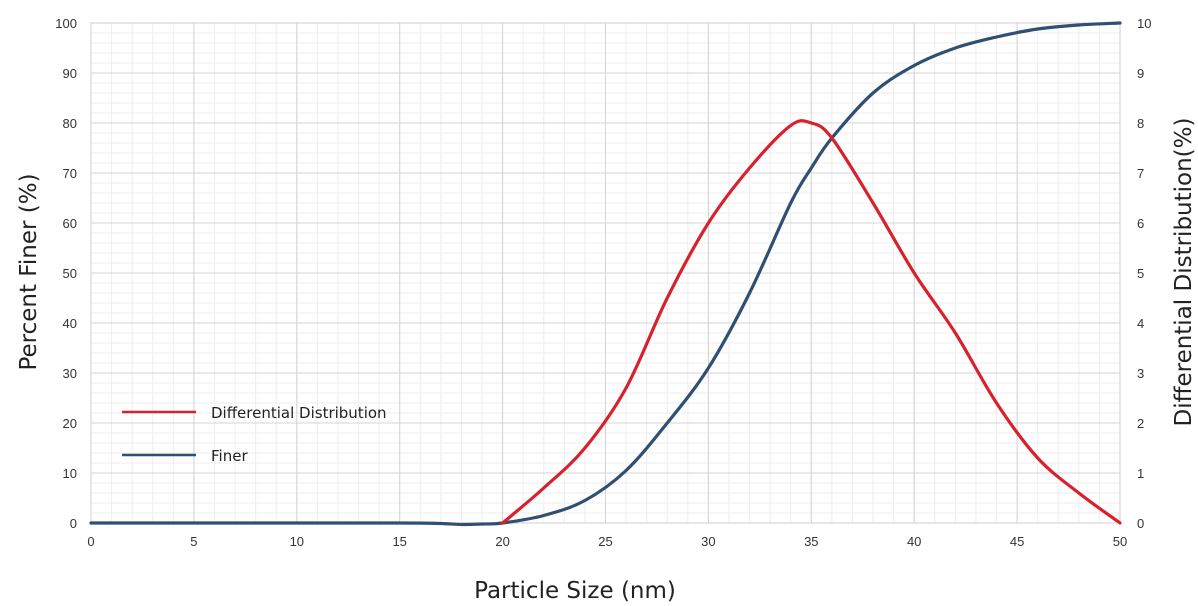 This screenshot has width=1198, height=606. I want to click on y2-tick-label: 2, so click(1140, 423).